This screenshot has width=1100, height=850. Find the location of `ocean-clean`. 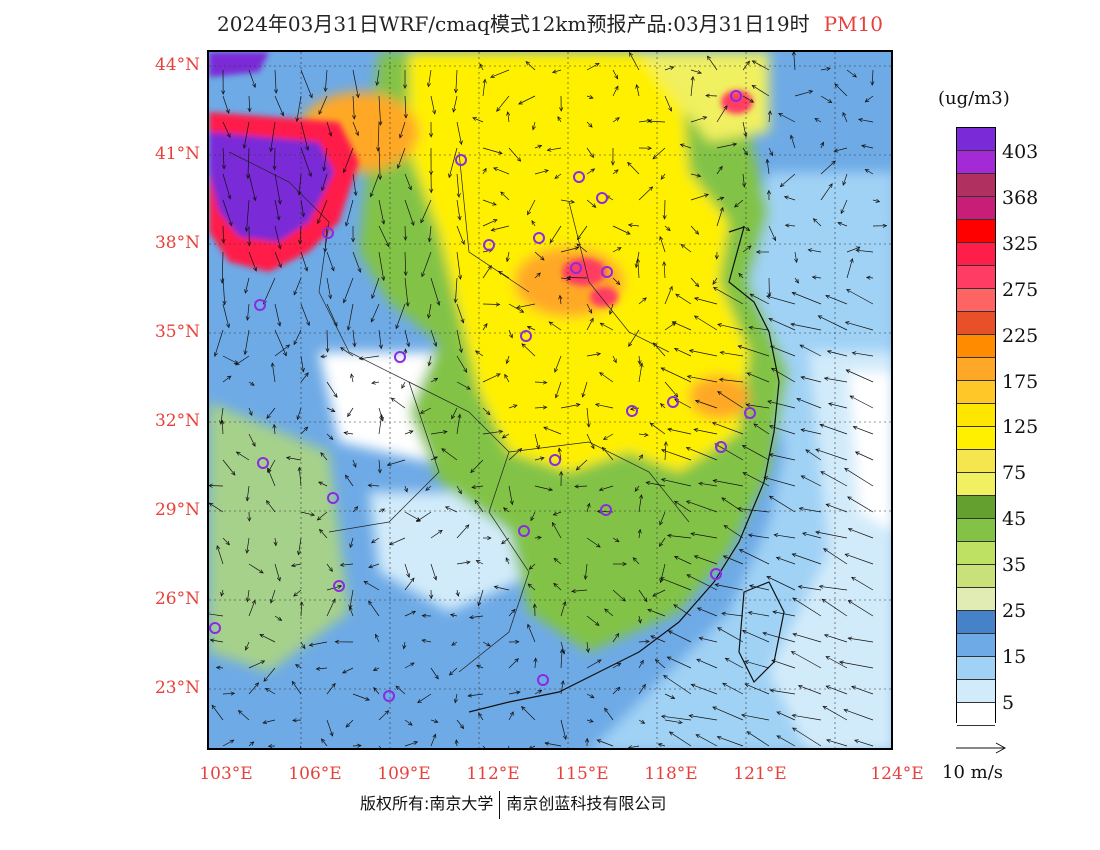

ocean-clean is located at coordinates (870, 451).